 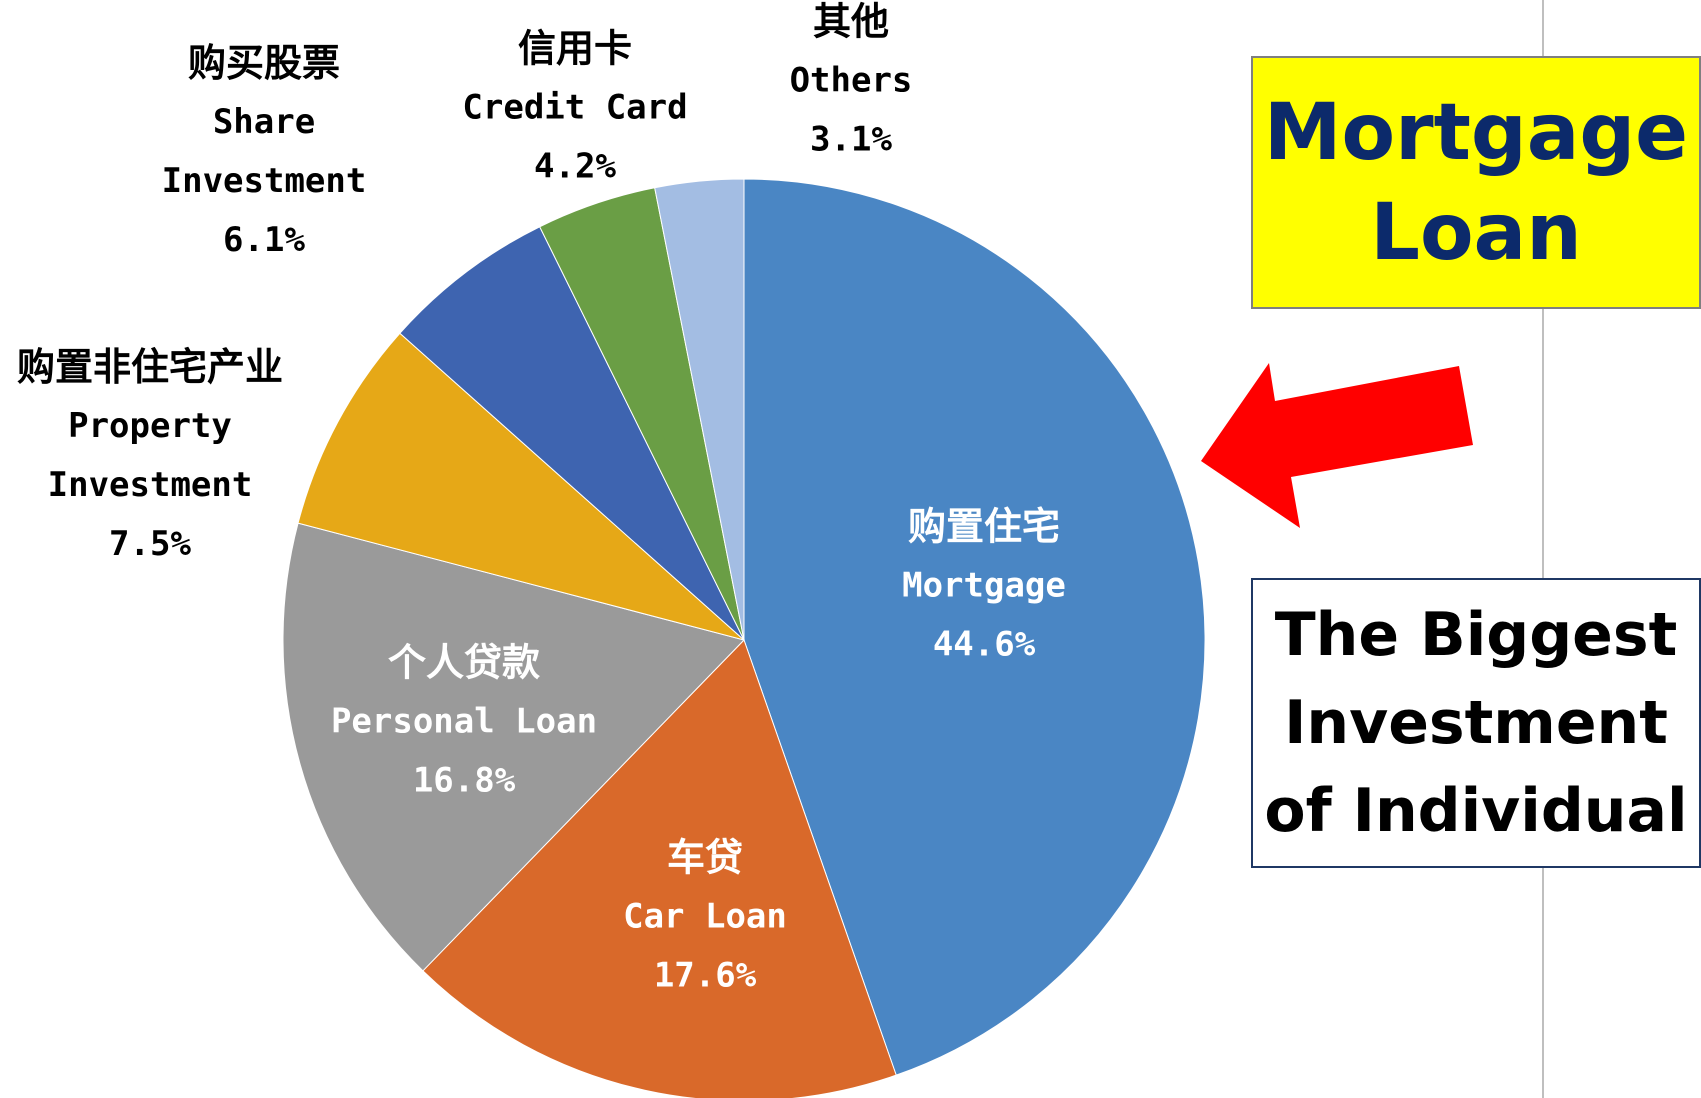 I want to click on label-en: Credit Card, so click(x=575, y=107).